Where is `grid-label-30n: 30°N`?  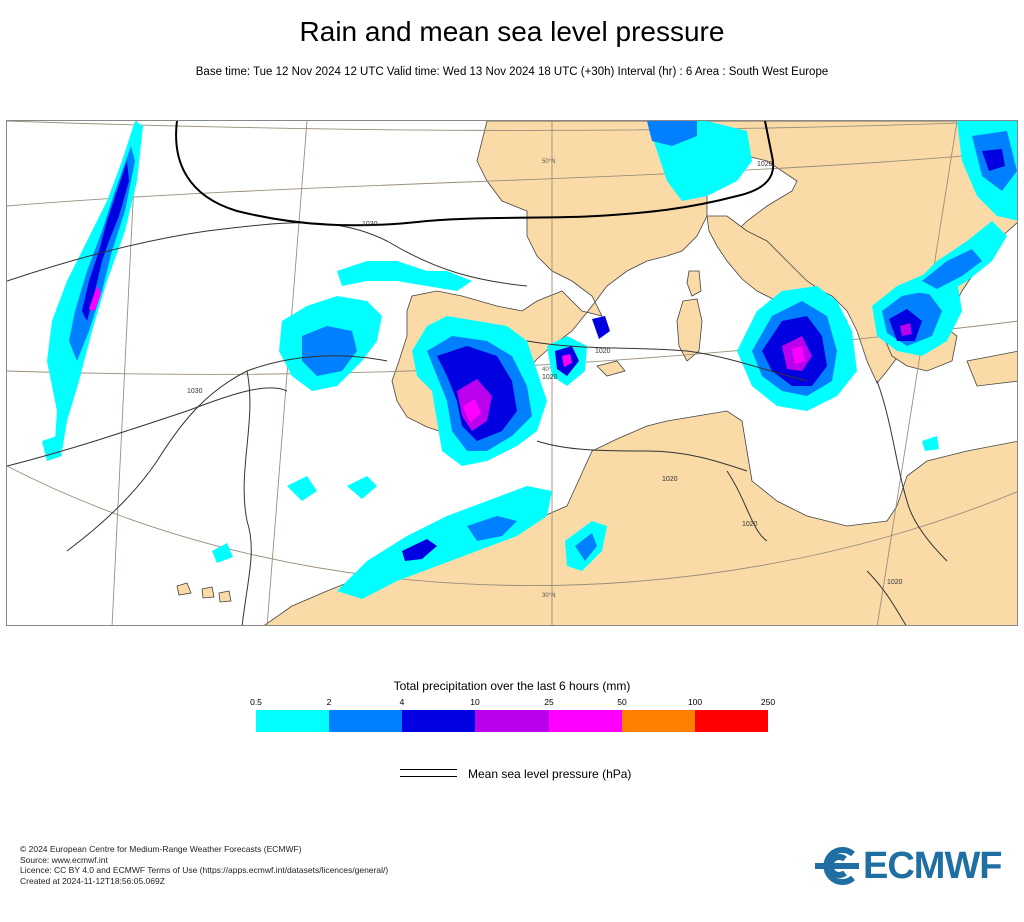
grid-label-30n: 30°N is located at coordinates (548, 596).